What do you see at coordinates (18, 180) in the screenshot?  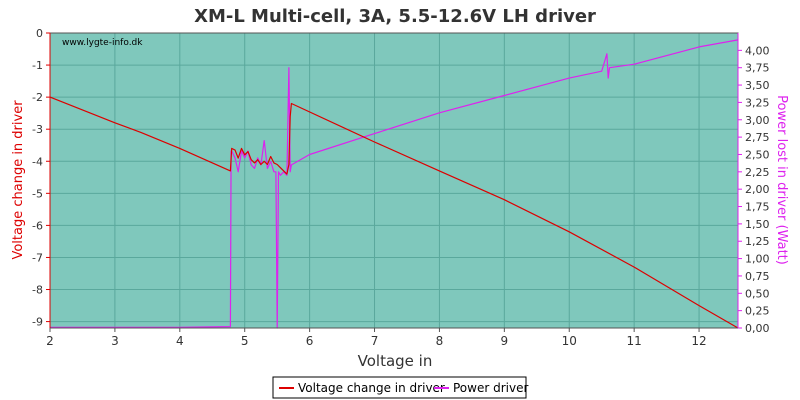 I see `left-axis-label: Voltage change in driver` at bounding box center [18, 180].